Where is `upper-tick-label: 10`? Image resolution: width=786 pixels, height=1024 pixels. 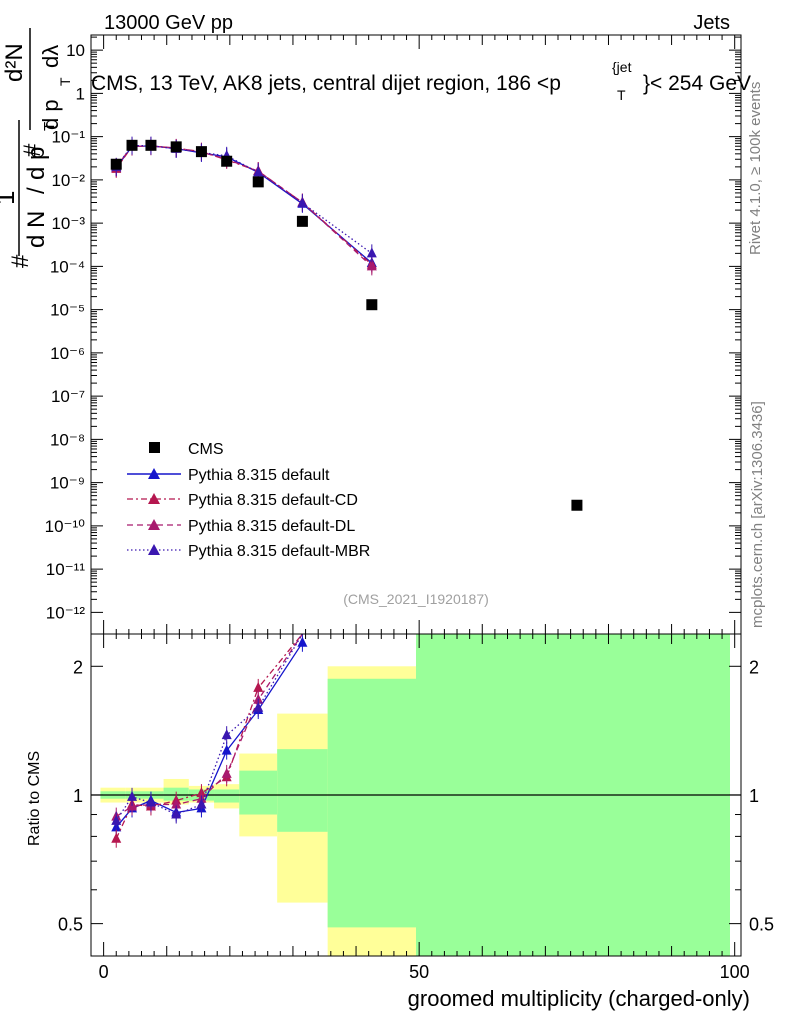 upper-tick-label: 10 is located at coordinates (75, 50).